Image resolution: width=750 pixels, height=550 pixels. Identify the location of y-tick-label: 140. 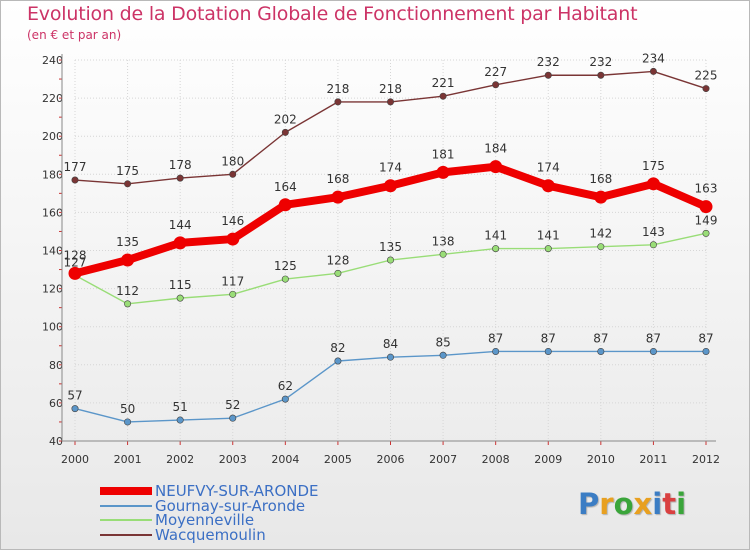
(52, 251).